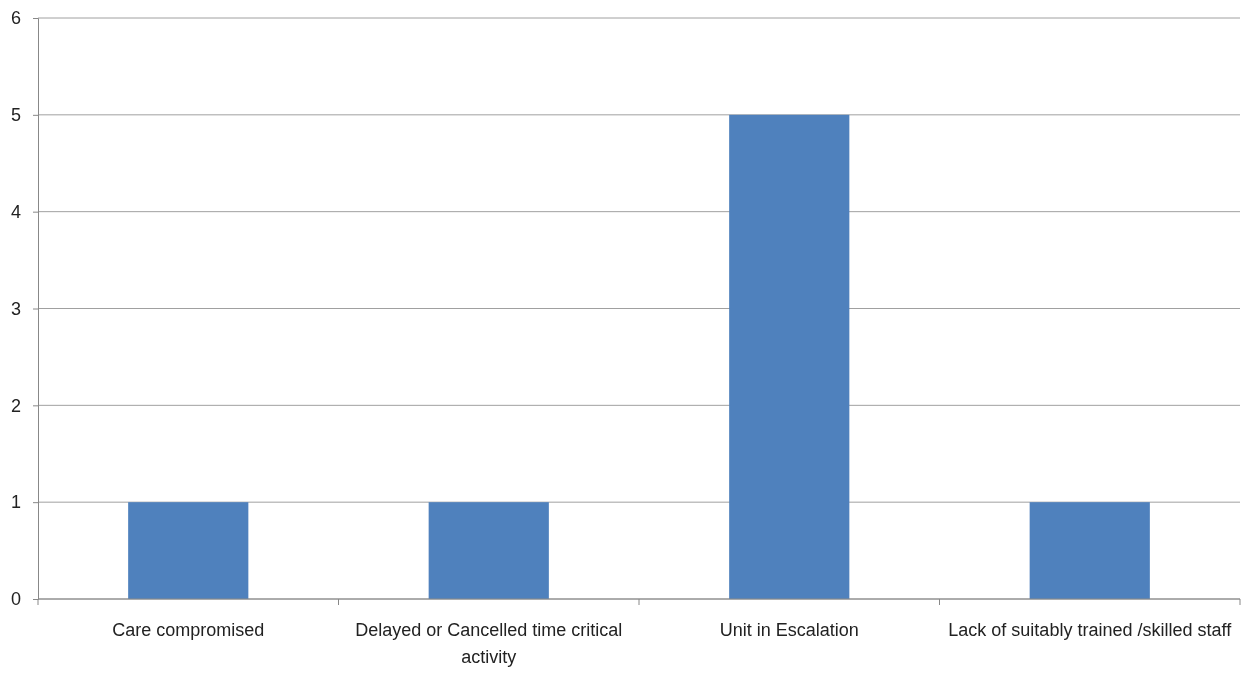 This screenshot has width=1246, height=674. I want to click on x-tick-label: Unit in Escalation, so click(789, 630).